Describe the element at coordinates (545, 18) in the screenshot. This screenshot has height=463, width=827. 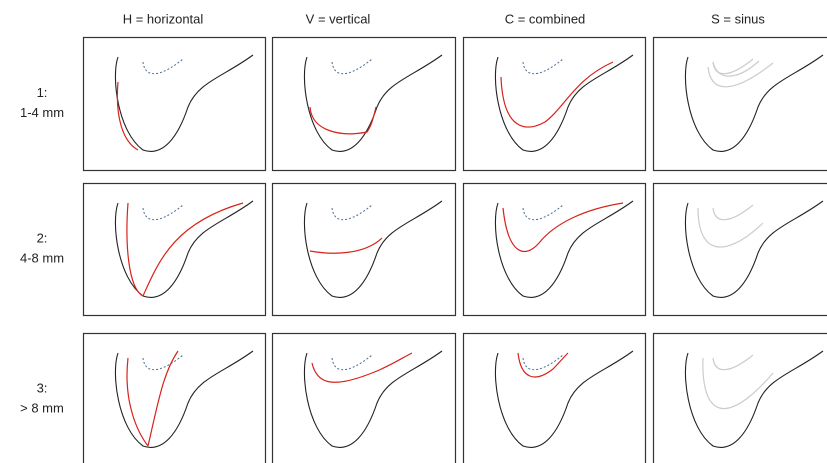
I see `column-header: C = combined` at that location.